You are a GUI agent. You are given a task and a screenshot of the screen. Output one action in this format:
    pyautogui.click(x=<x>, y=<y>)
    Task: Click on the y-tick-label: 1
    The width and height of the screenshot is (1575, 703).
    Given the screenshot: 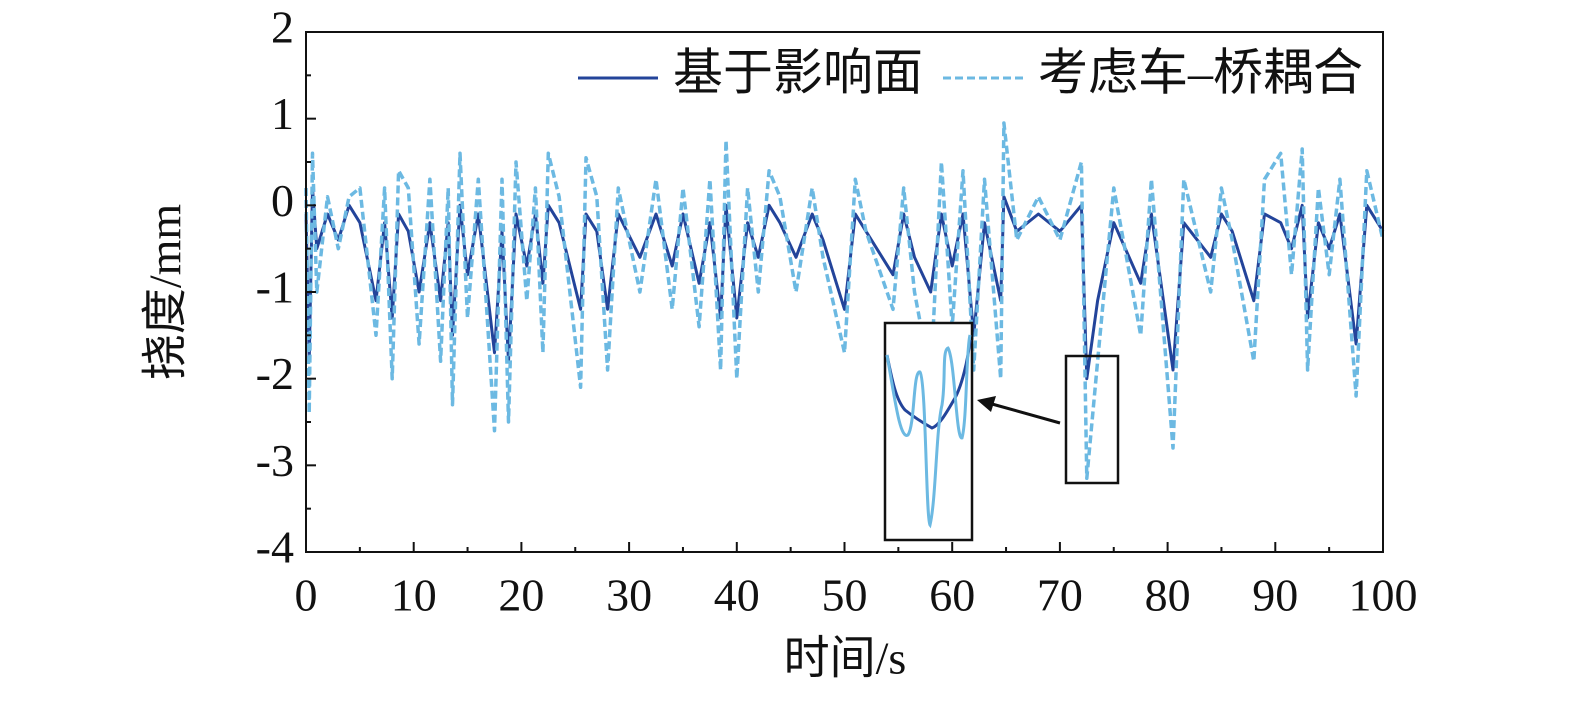 What is the action you would take?
    pyautogui.click(x=282, y=113)
    